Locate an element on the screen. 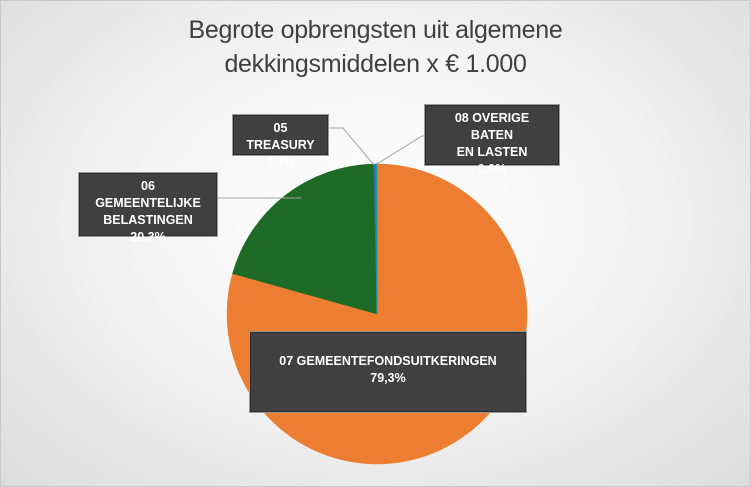  data-label-belastingen-pct: 20,3% is located at coordinates (148, 237).